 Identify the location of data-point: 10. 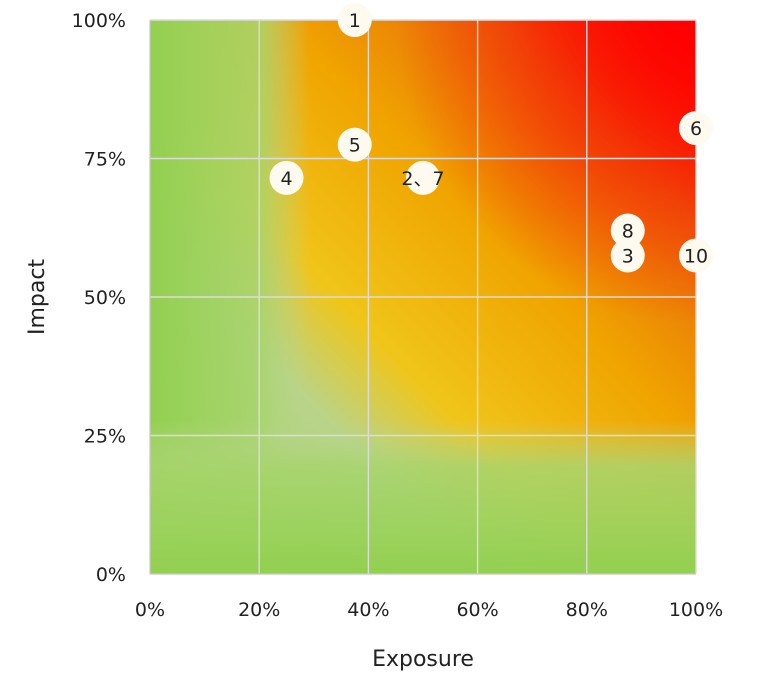
(696, 255).